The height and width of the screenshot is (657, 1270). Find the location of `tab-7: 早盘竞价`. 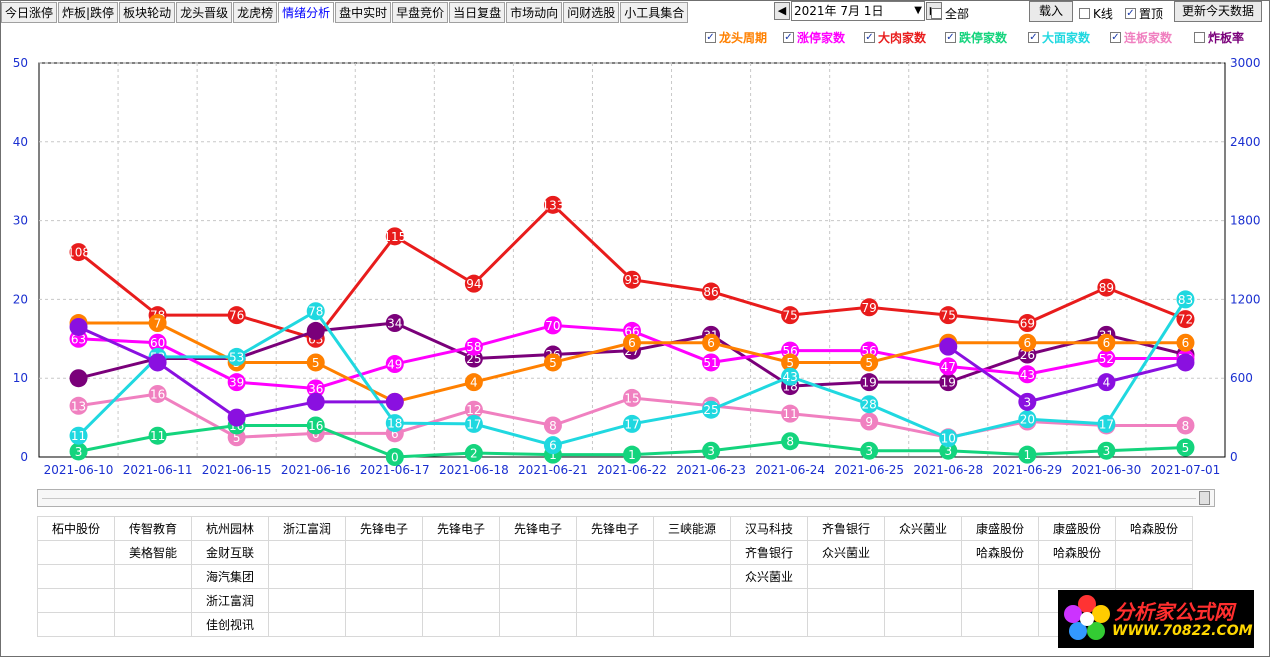

tab-7: 早盘竞价 is located at coordinates (420, 12).